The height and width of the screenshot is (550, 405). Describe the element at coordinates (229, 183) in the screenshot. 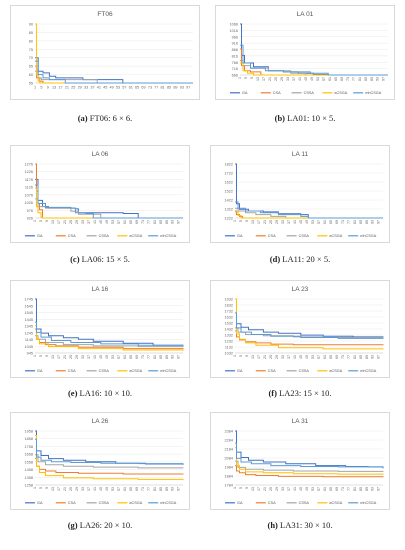

I see `y-tick-label: 1622` at that location.